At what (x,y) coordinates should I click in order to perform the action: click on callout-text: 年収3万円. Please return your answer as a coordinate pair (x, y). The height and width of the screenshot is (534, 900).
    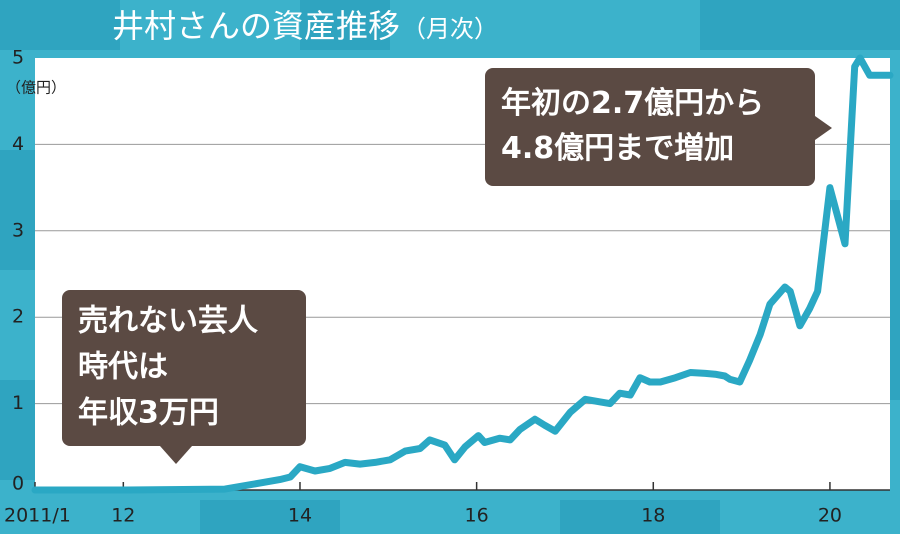
    Looking at the image, I should click on (148, 413).